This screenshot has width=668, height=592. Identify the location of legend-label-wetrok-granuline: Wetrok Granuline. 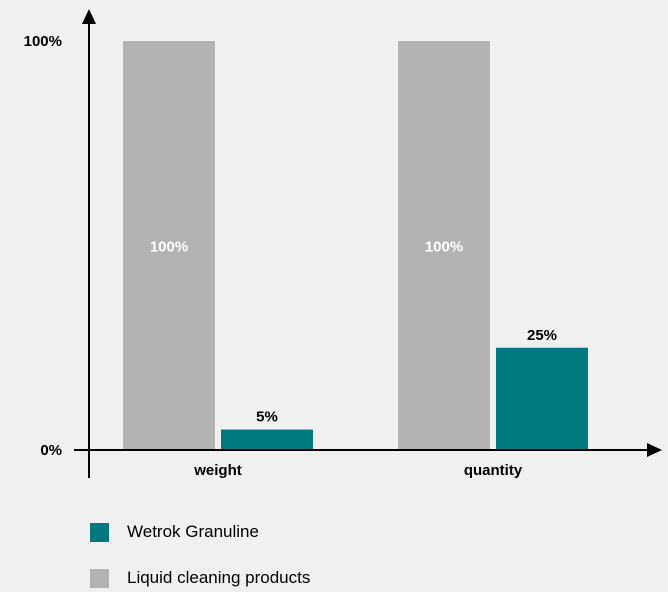
(193, 531).